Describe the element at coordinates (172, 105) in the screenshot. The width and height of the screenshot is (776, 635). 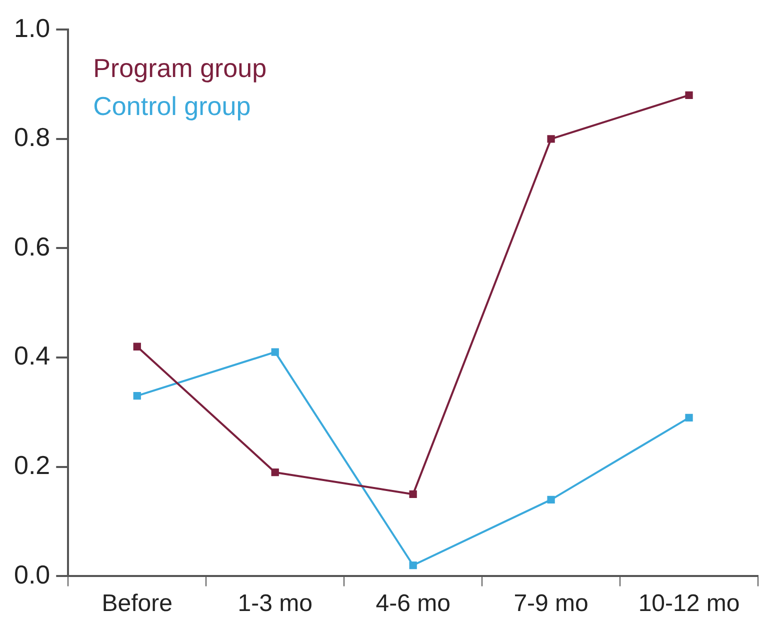
I see `text: Control group` at that location.